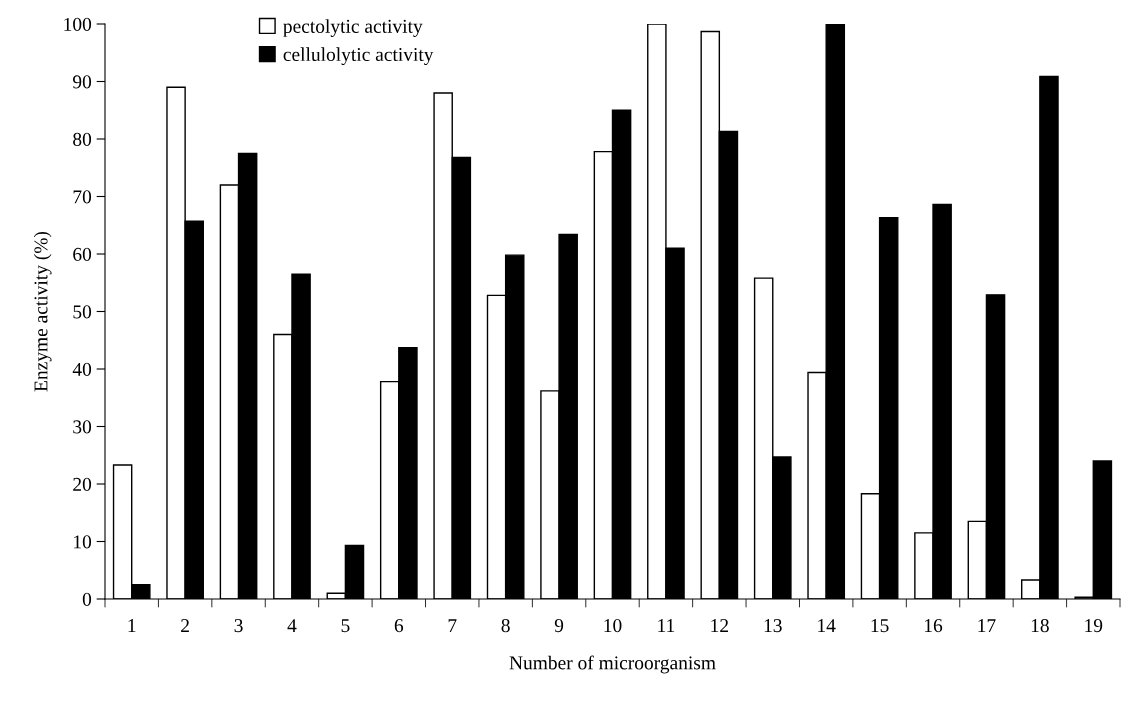 This screenshot has width=1134, height=702. Describe the element at coordinates (82, 82) in the screenshot. I see `y-tick-label: 90` at that location.